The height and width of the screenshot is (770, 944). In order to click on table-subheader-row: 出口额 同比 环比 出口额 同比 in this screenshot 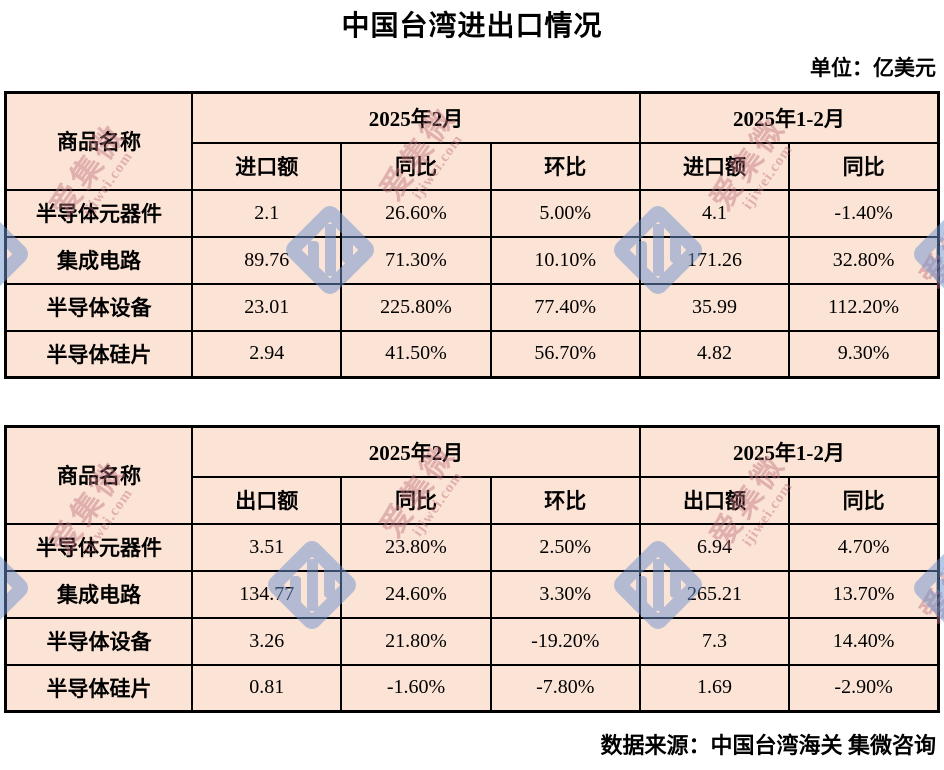, I will do `click(473, 500)`.